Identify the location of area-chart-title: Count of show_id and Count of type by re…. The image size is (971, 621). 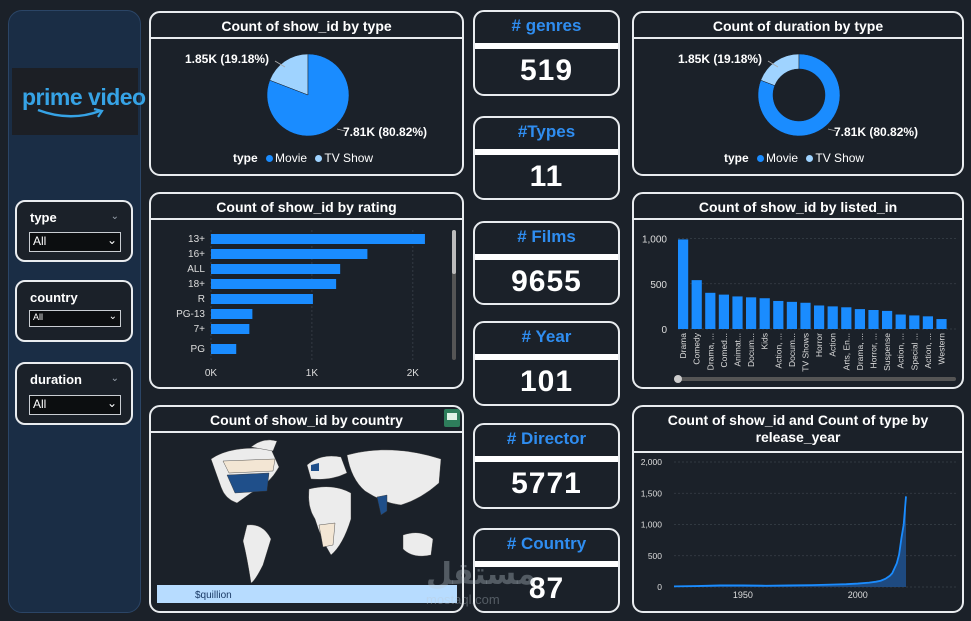
(798, 430).